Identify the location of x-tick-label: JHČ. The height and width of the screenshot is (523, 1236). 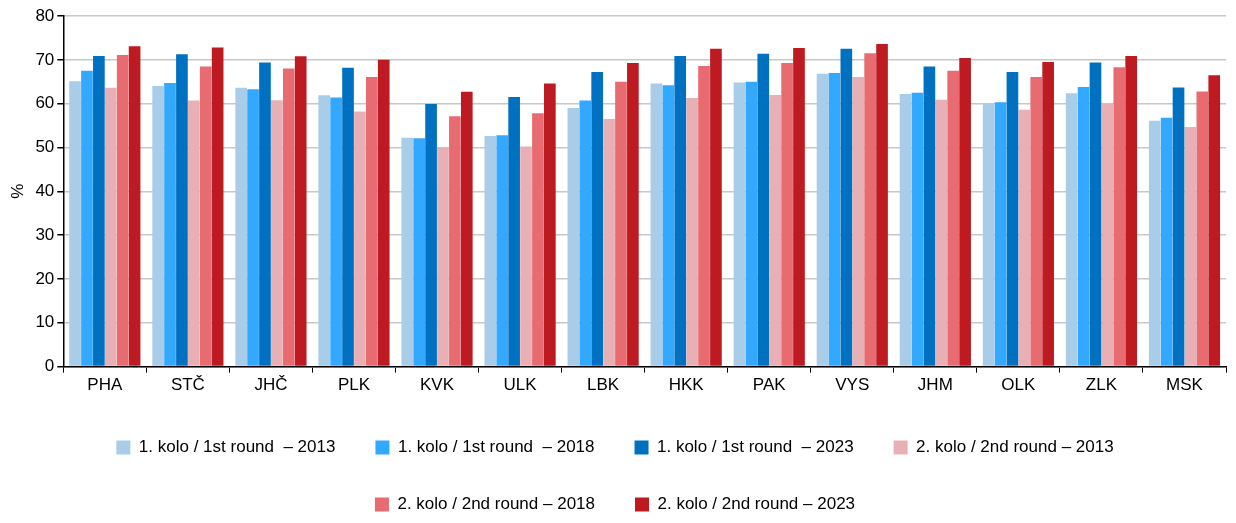
(271, 385).